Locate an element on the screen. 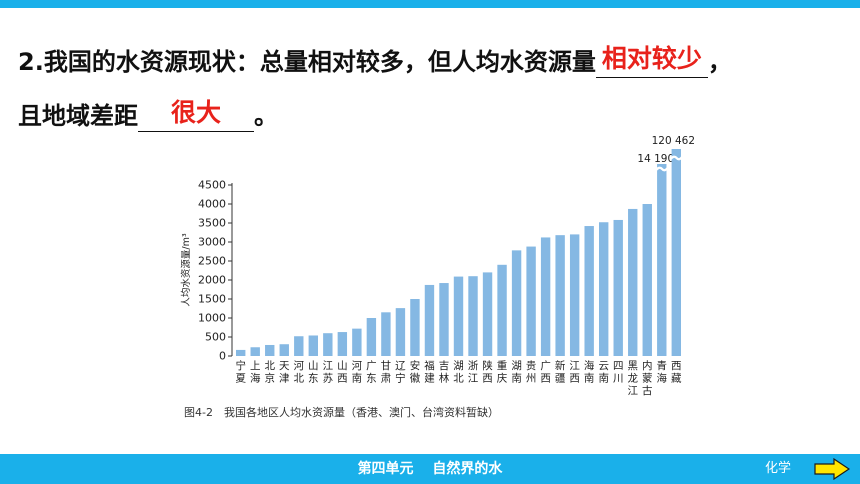  arrow-right-icon is located at coordinates (832, 469).